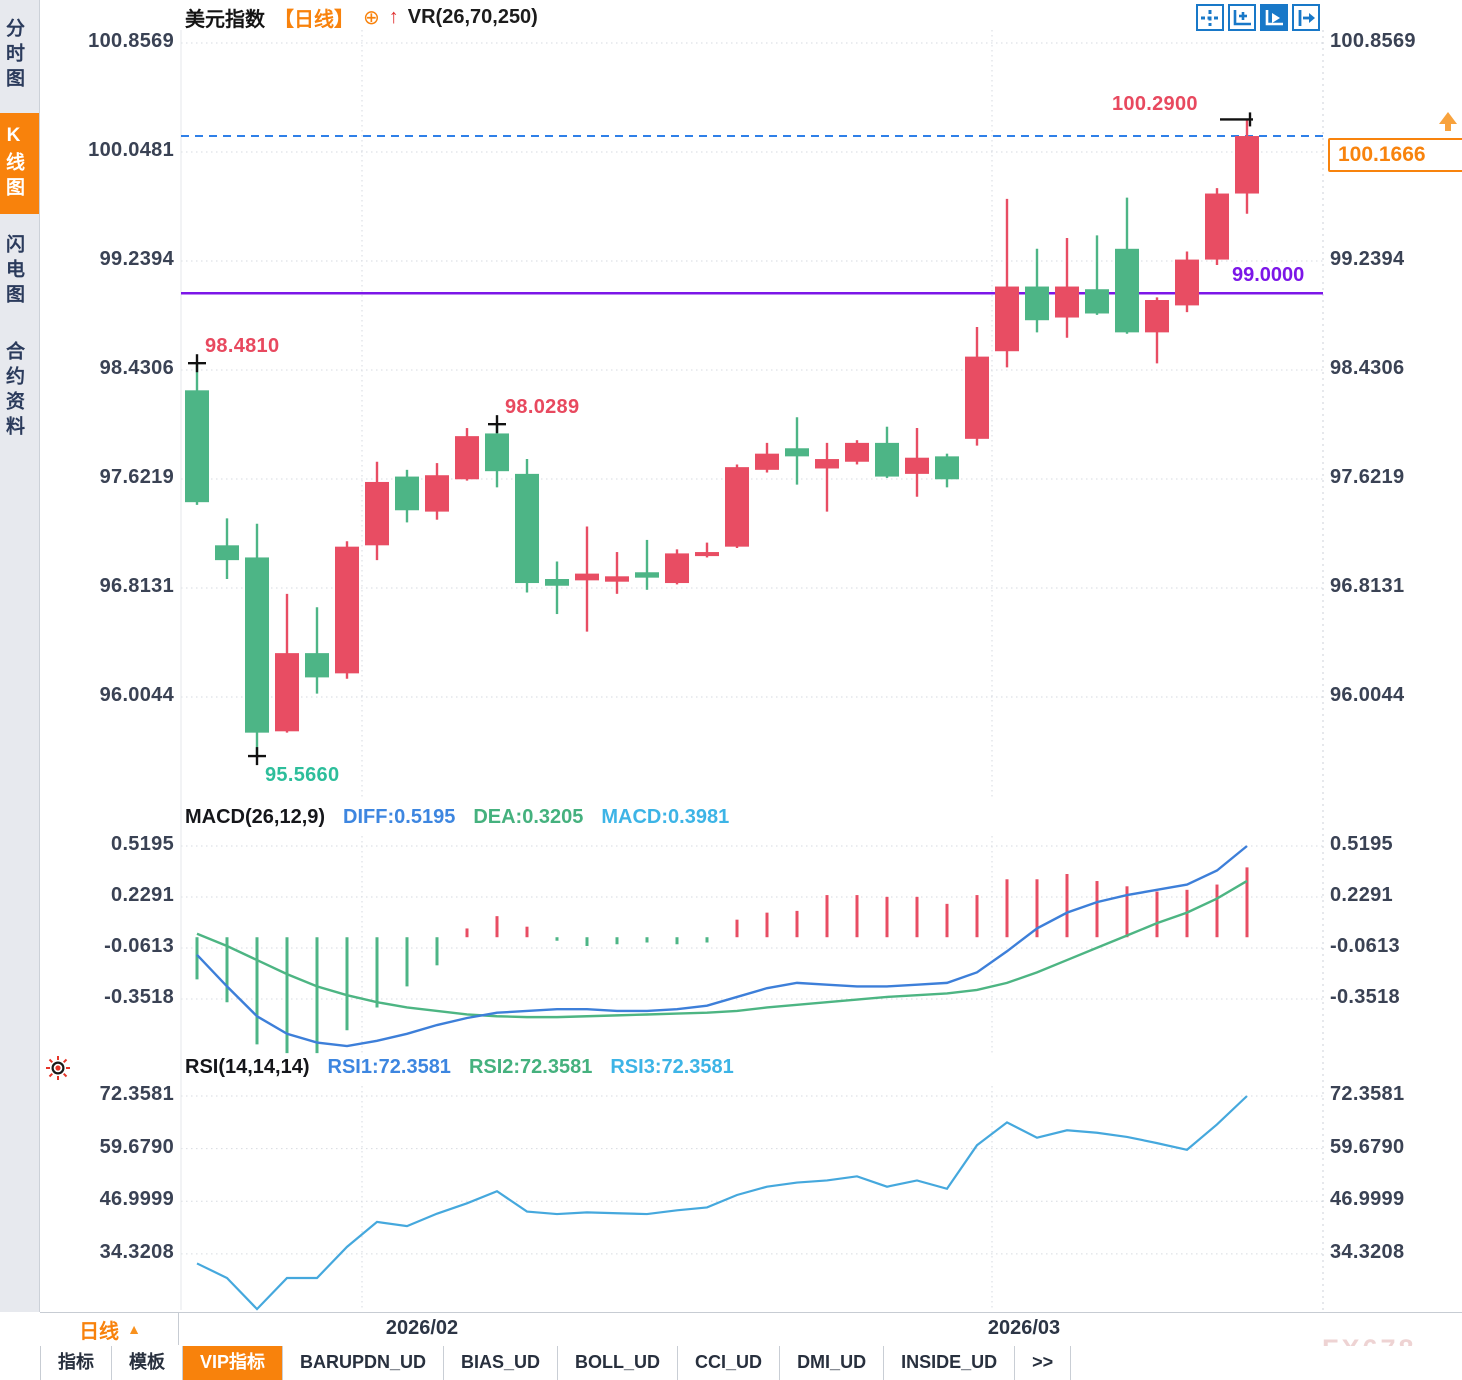  Describe the element at coordinates (722, 1203) in the screenshot. I see `rsi-line` at that location.